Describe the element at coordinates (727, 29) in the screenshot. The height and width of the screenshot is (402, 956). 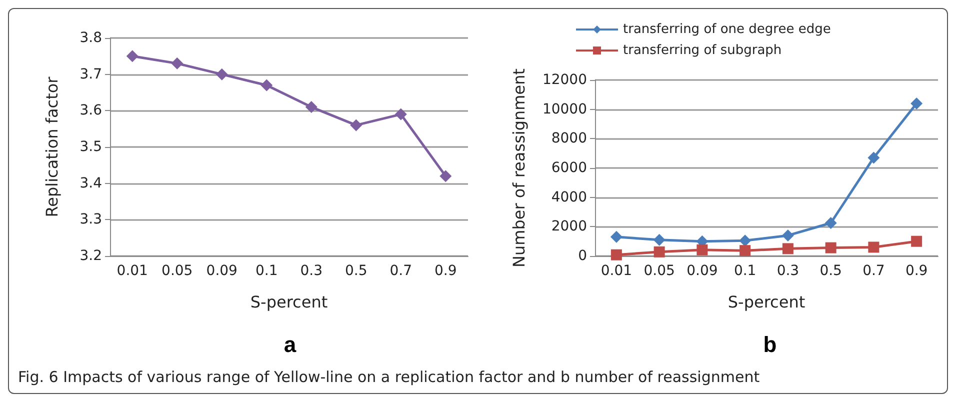
I see `legend-label: transferring of one degree edge` at that location.